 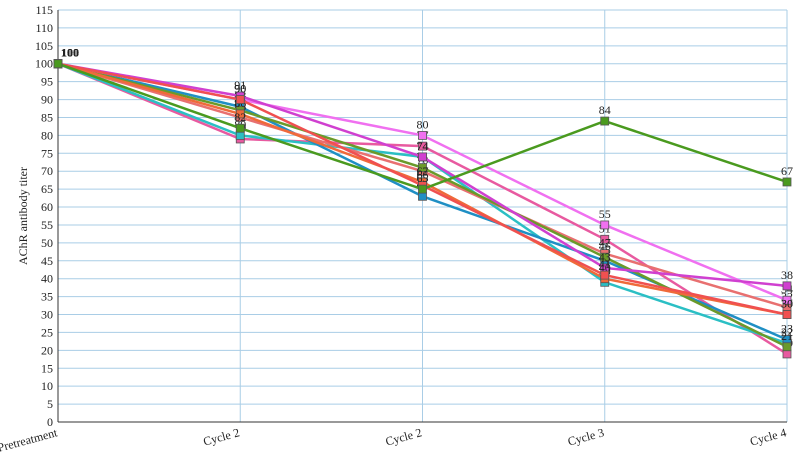 I want to click on y-tick-label: 20, so click(x=47, y=350).